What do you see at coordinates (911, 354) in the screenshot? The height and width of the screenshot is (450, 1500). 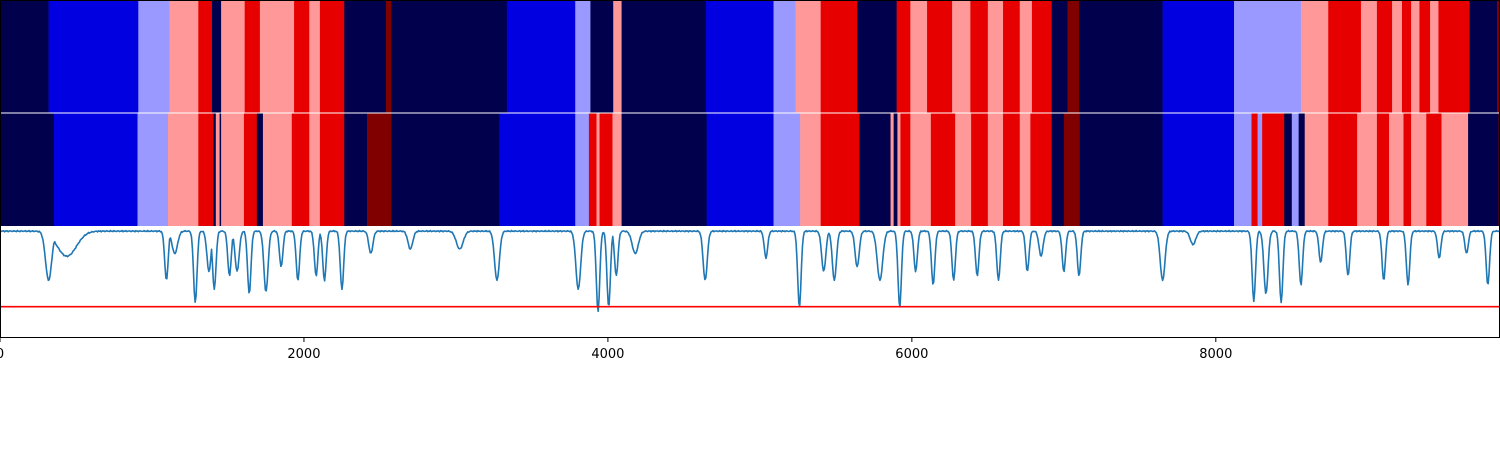 I see `x-tick-label: 6000` at bounding box center [911, 354].